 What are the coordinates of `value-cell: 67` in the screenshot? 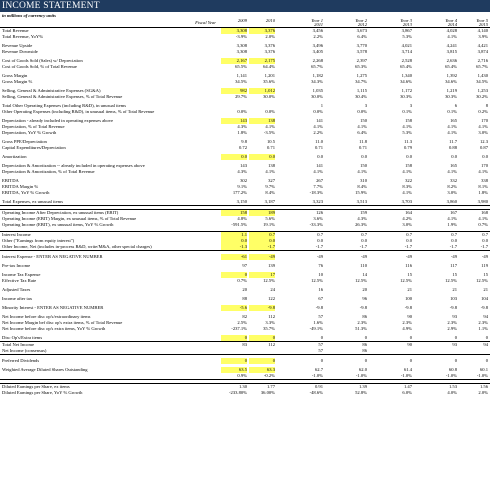 It's located at (320, 298).